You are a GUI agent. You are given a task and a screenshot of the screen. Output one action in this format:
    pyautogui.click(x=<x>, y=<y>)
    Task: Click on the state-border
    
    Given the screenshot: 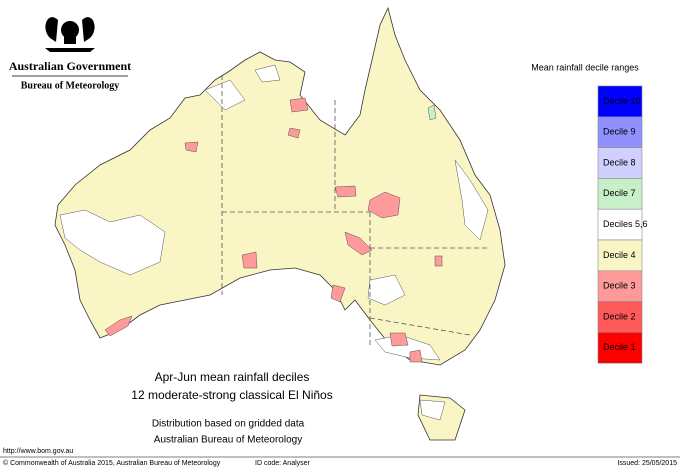 What is the action you would take?
    pyautogui.click(x=420, y=326)
    